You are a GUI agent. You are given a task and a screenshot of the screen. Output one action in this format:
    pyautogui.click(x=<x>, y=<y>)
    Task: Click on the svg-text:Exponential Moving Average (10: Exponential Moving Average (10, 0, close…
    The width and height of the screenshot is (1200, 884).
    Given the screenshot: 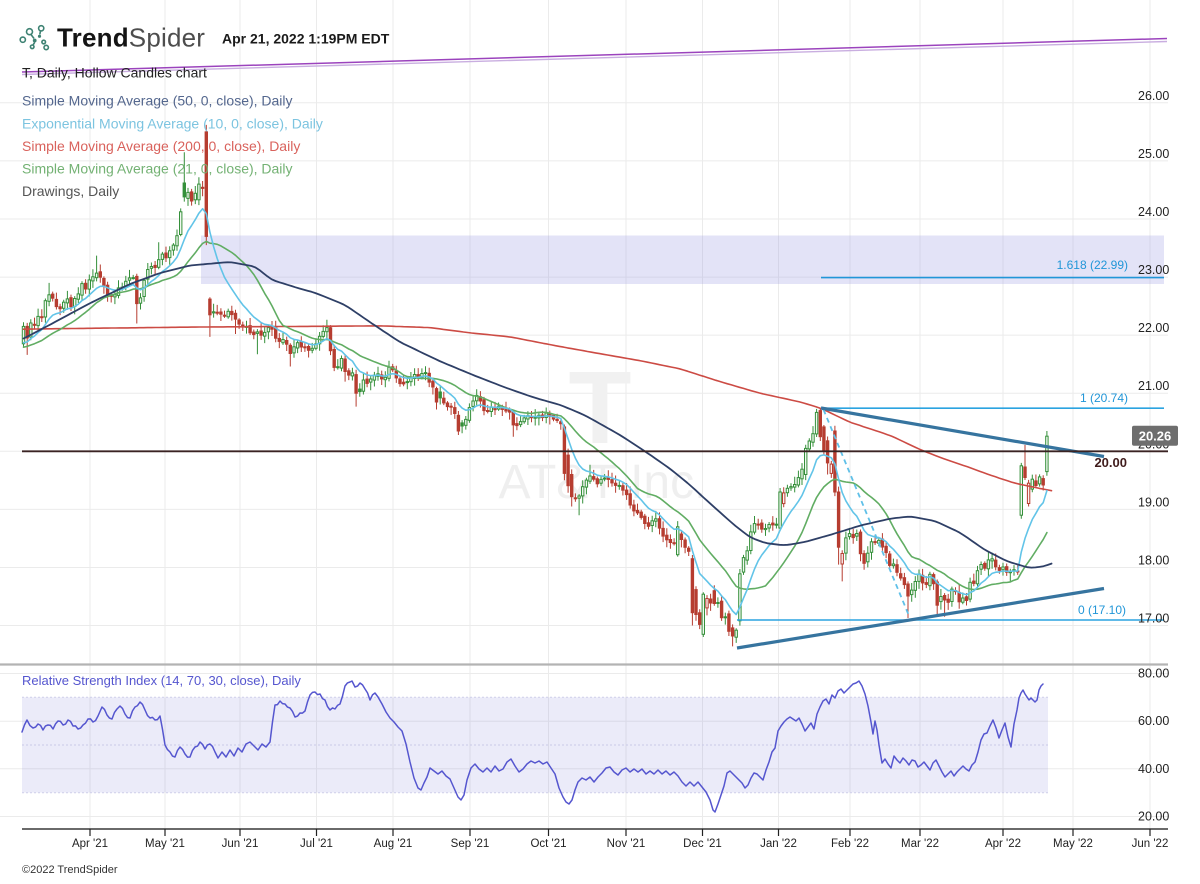 What is the action you would take?
    pyautogui.click(x=172, y=124)
    